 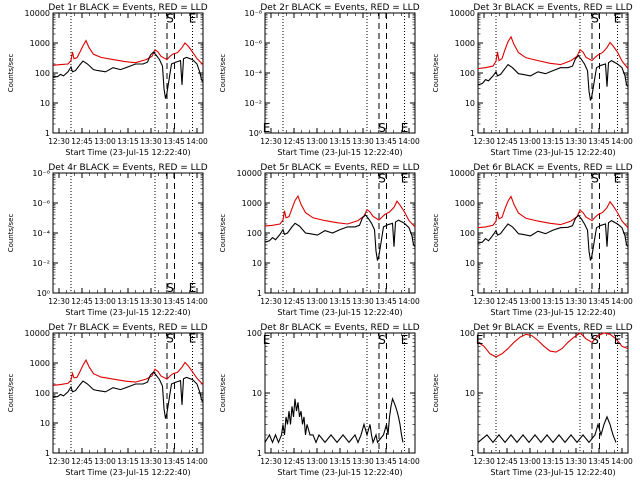 What do you see at coordinates (255, 133) in the screenshot?
I see `y-tick-label: 10⁰` at bounding box center [255, 133].